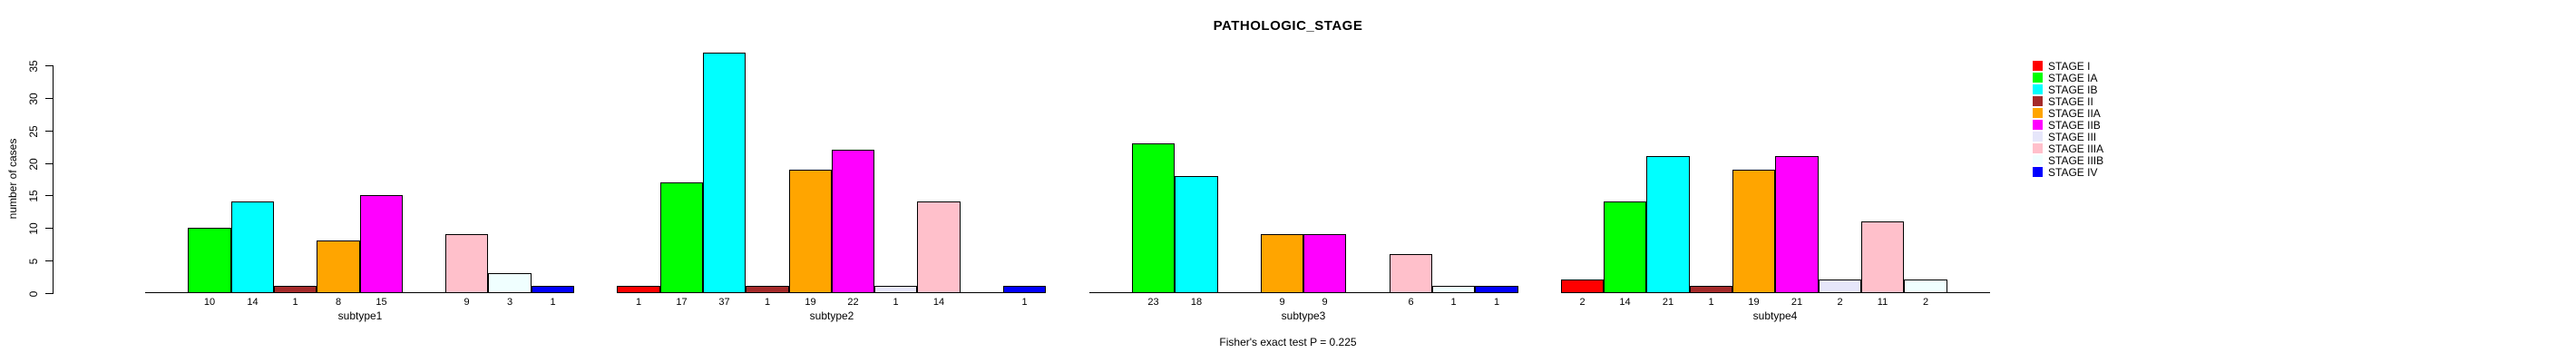 Image resolution: width=2576 pixels, height=363 pixels. What do you see at coordinates (33, 66) in the screenshot?
I see `y-axis-tick-label: 35` at bounding box center [33, 66].